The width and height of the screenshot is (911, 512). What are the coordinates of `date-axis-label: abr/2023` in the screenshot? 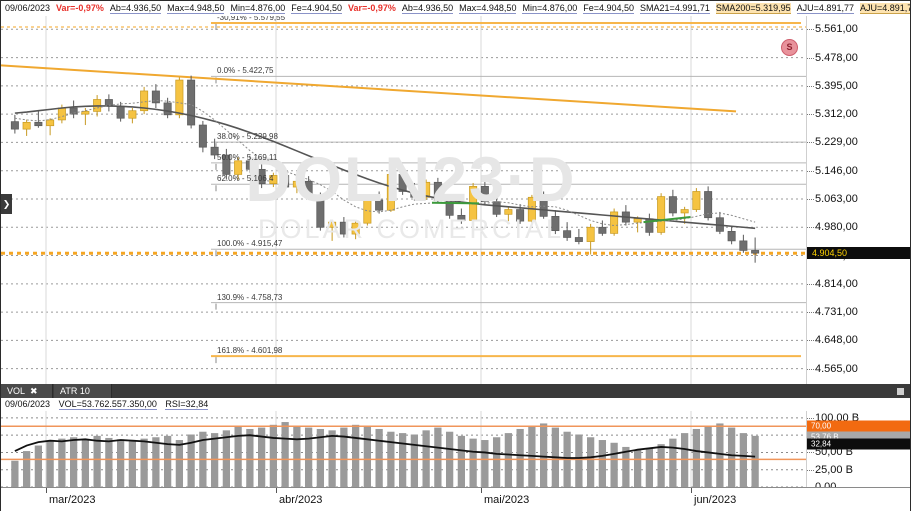 It's located at (301, 500).